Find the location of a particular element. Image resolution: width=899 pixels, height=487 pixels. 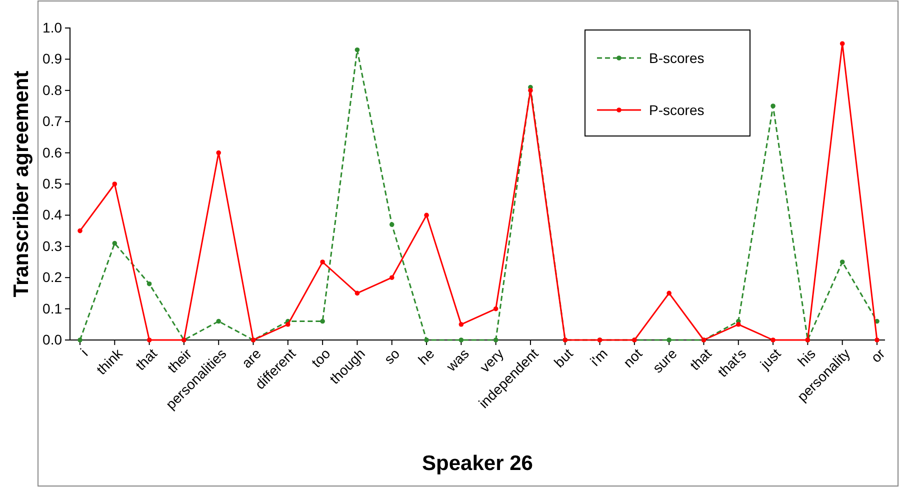

y-tick-label: 0.6 is located at coordinates (52, 152).